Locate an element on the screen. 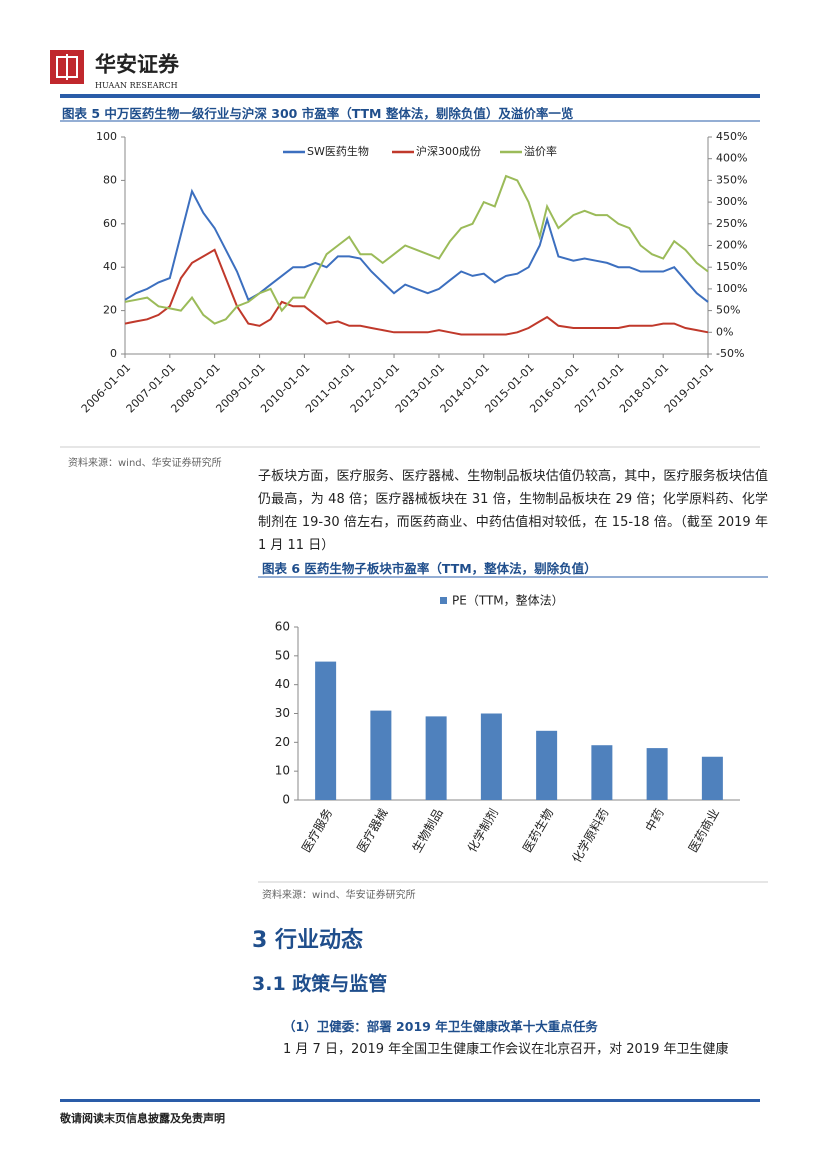  y-tick-label: 10 is located at coordinates (282, 771).